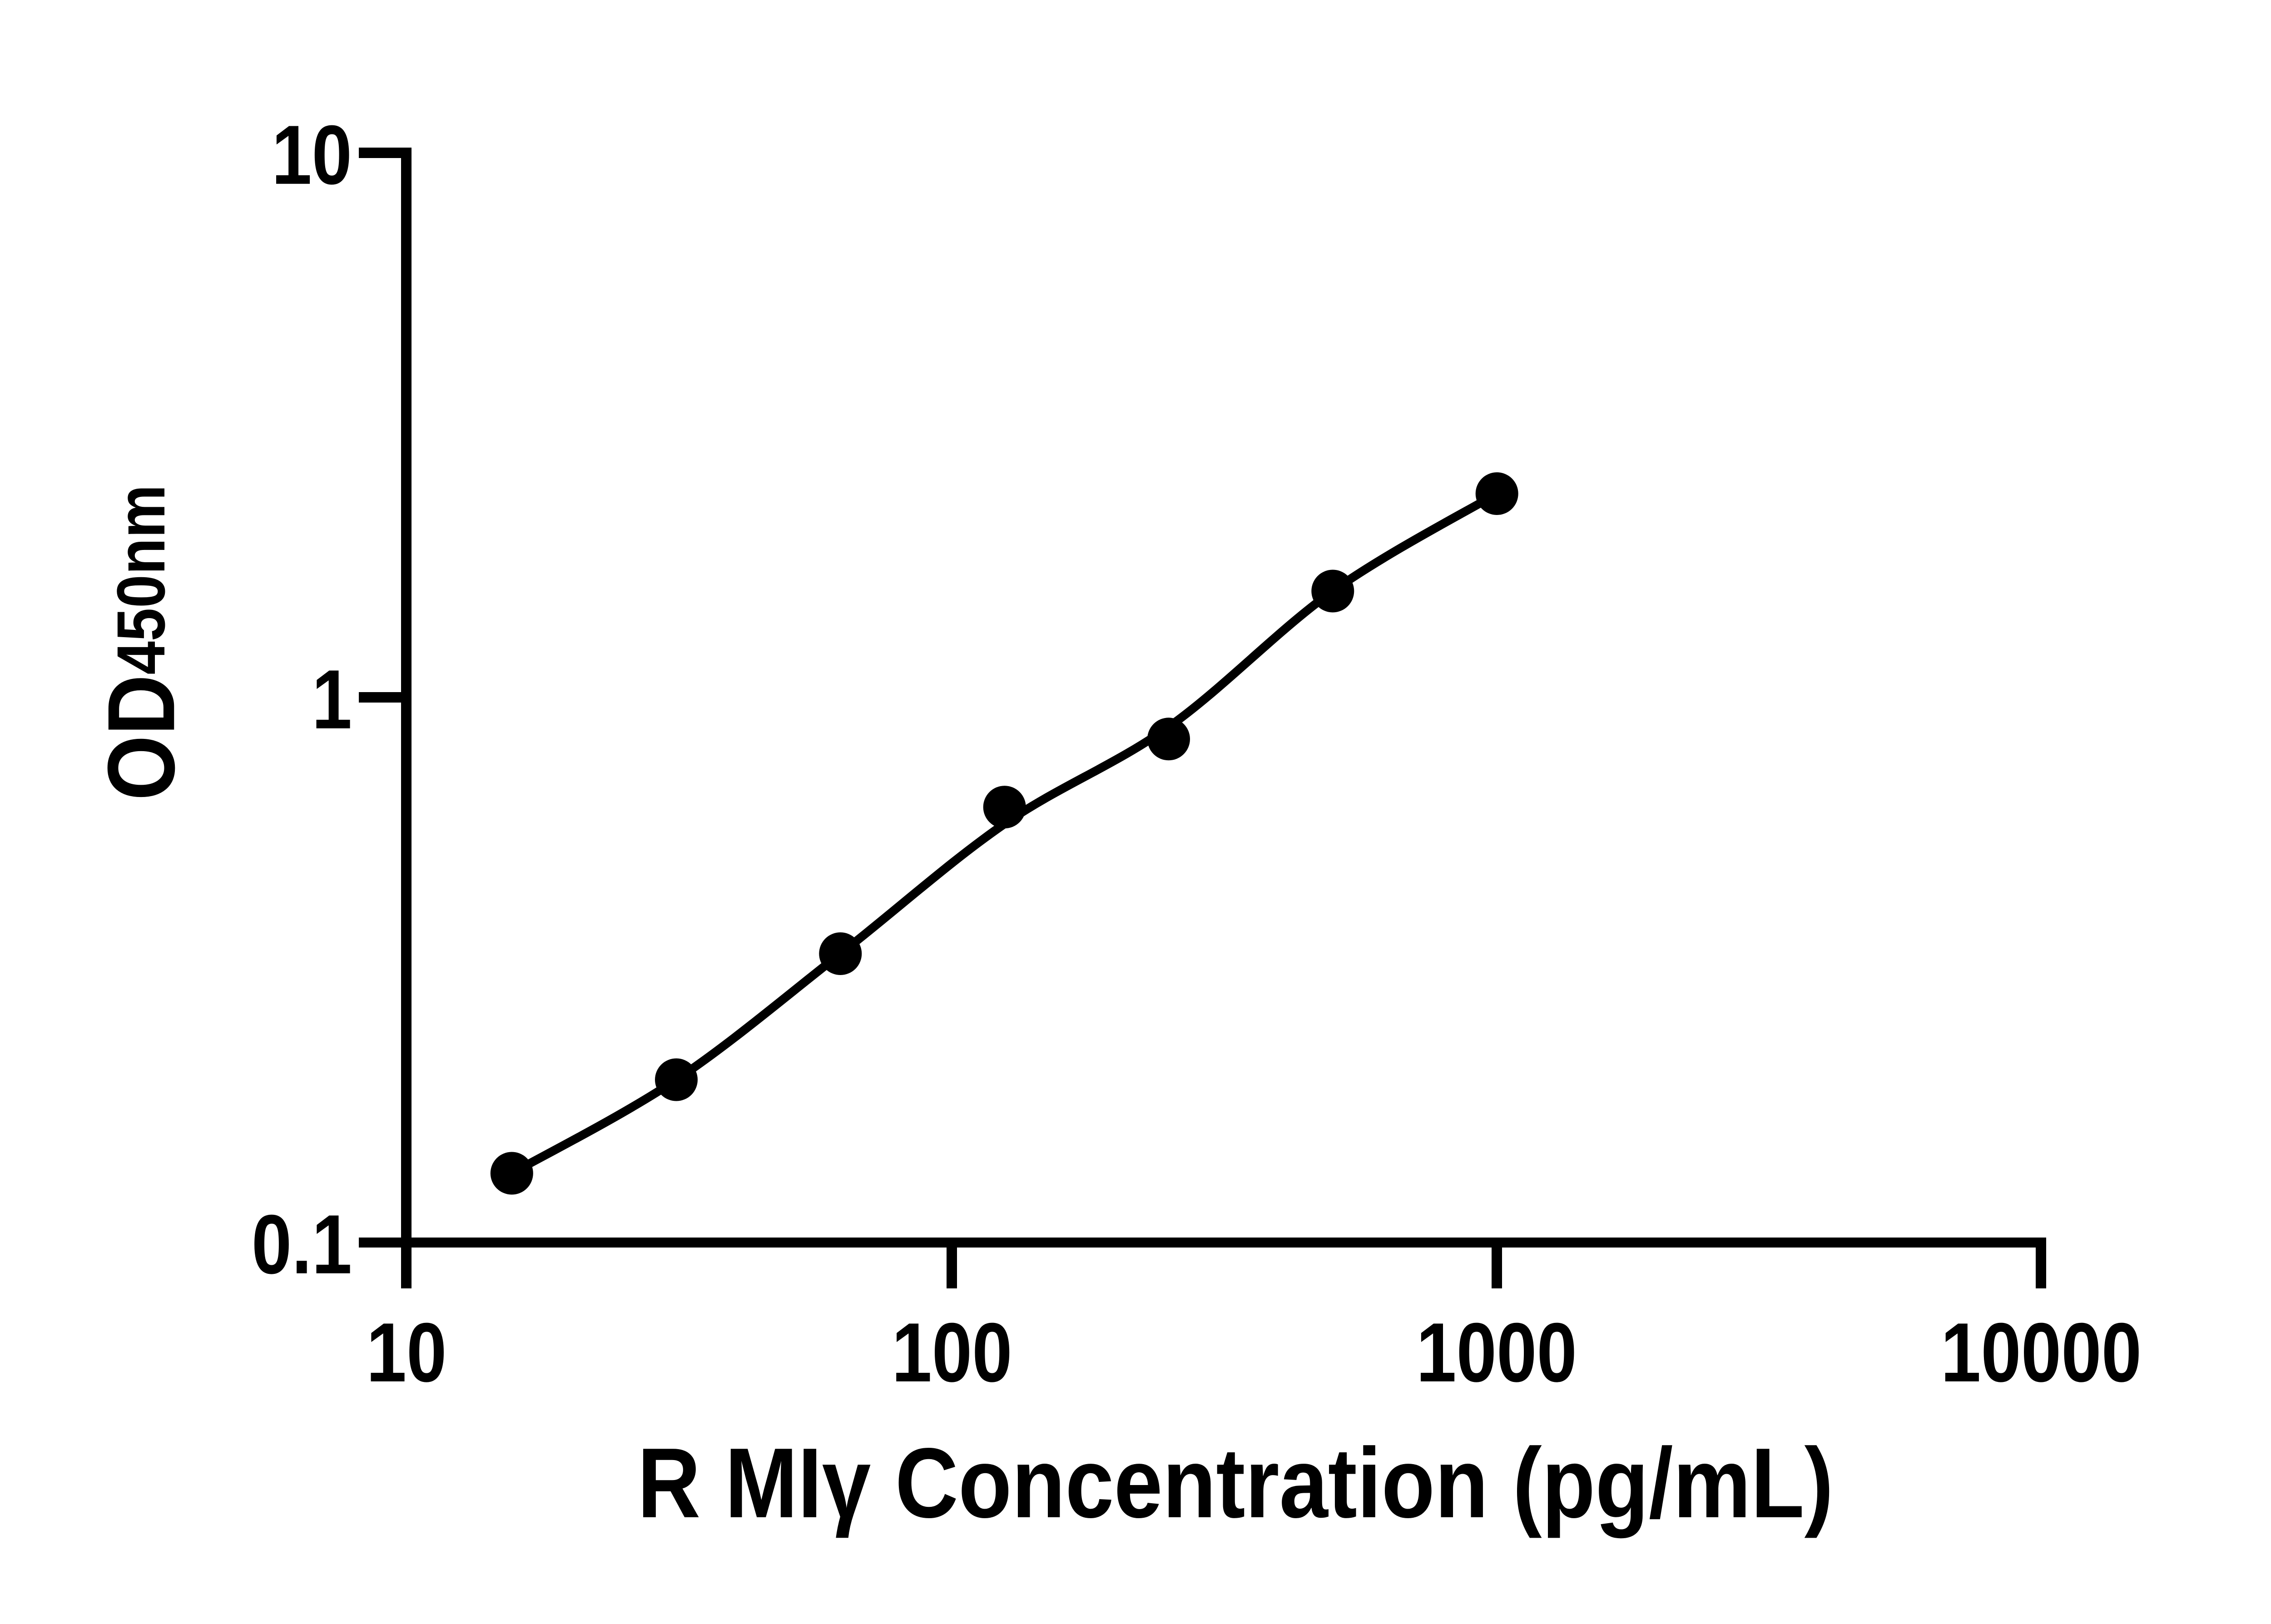 This screenshot has height=1624, width=2271. What do you see at coordinates (952, 1353) in the screenshot?
I see `x-tick-label-100: 100` at bounding box center [952, 1353].